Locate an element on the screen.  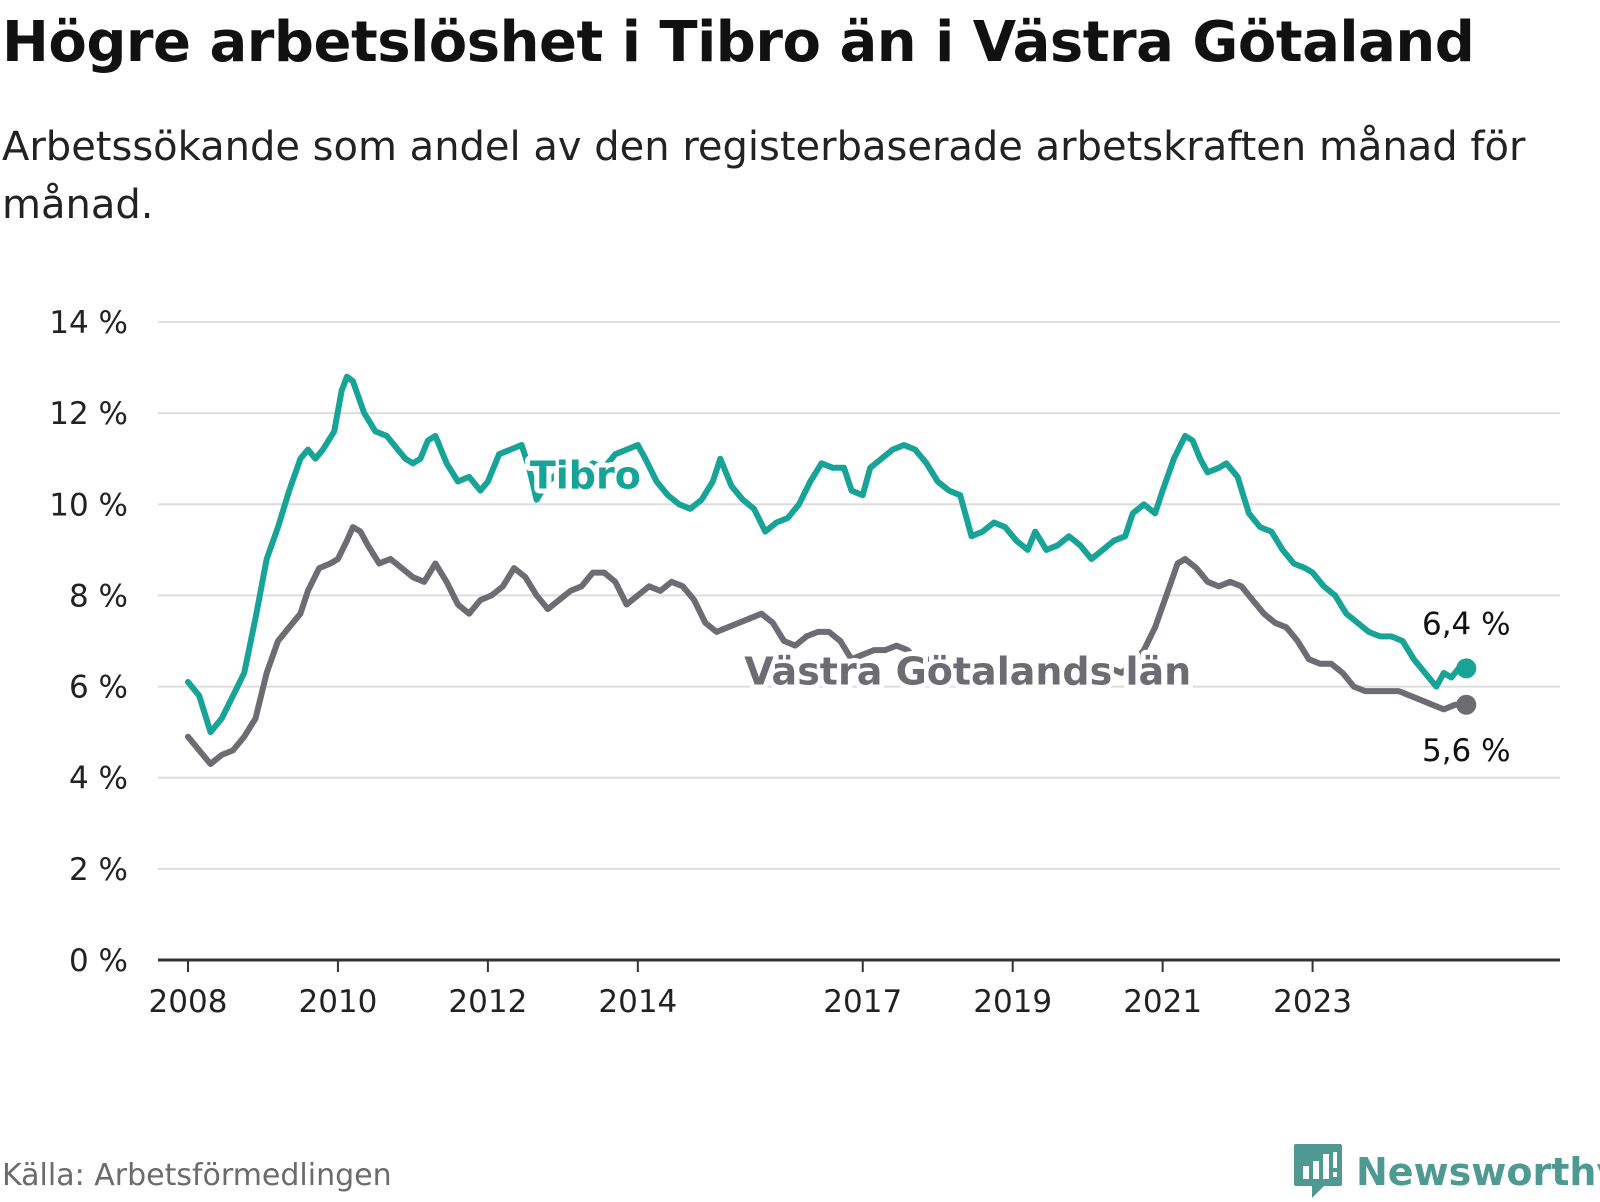
y-tick-label: 0 % is located at coordinates (98, 961).